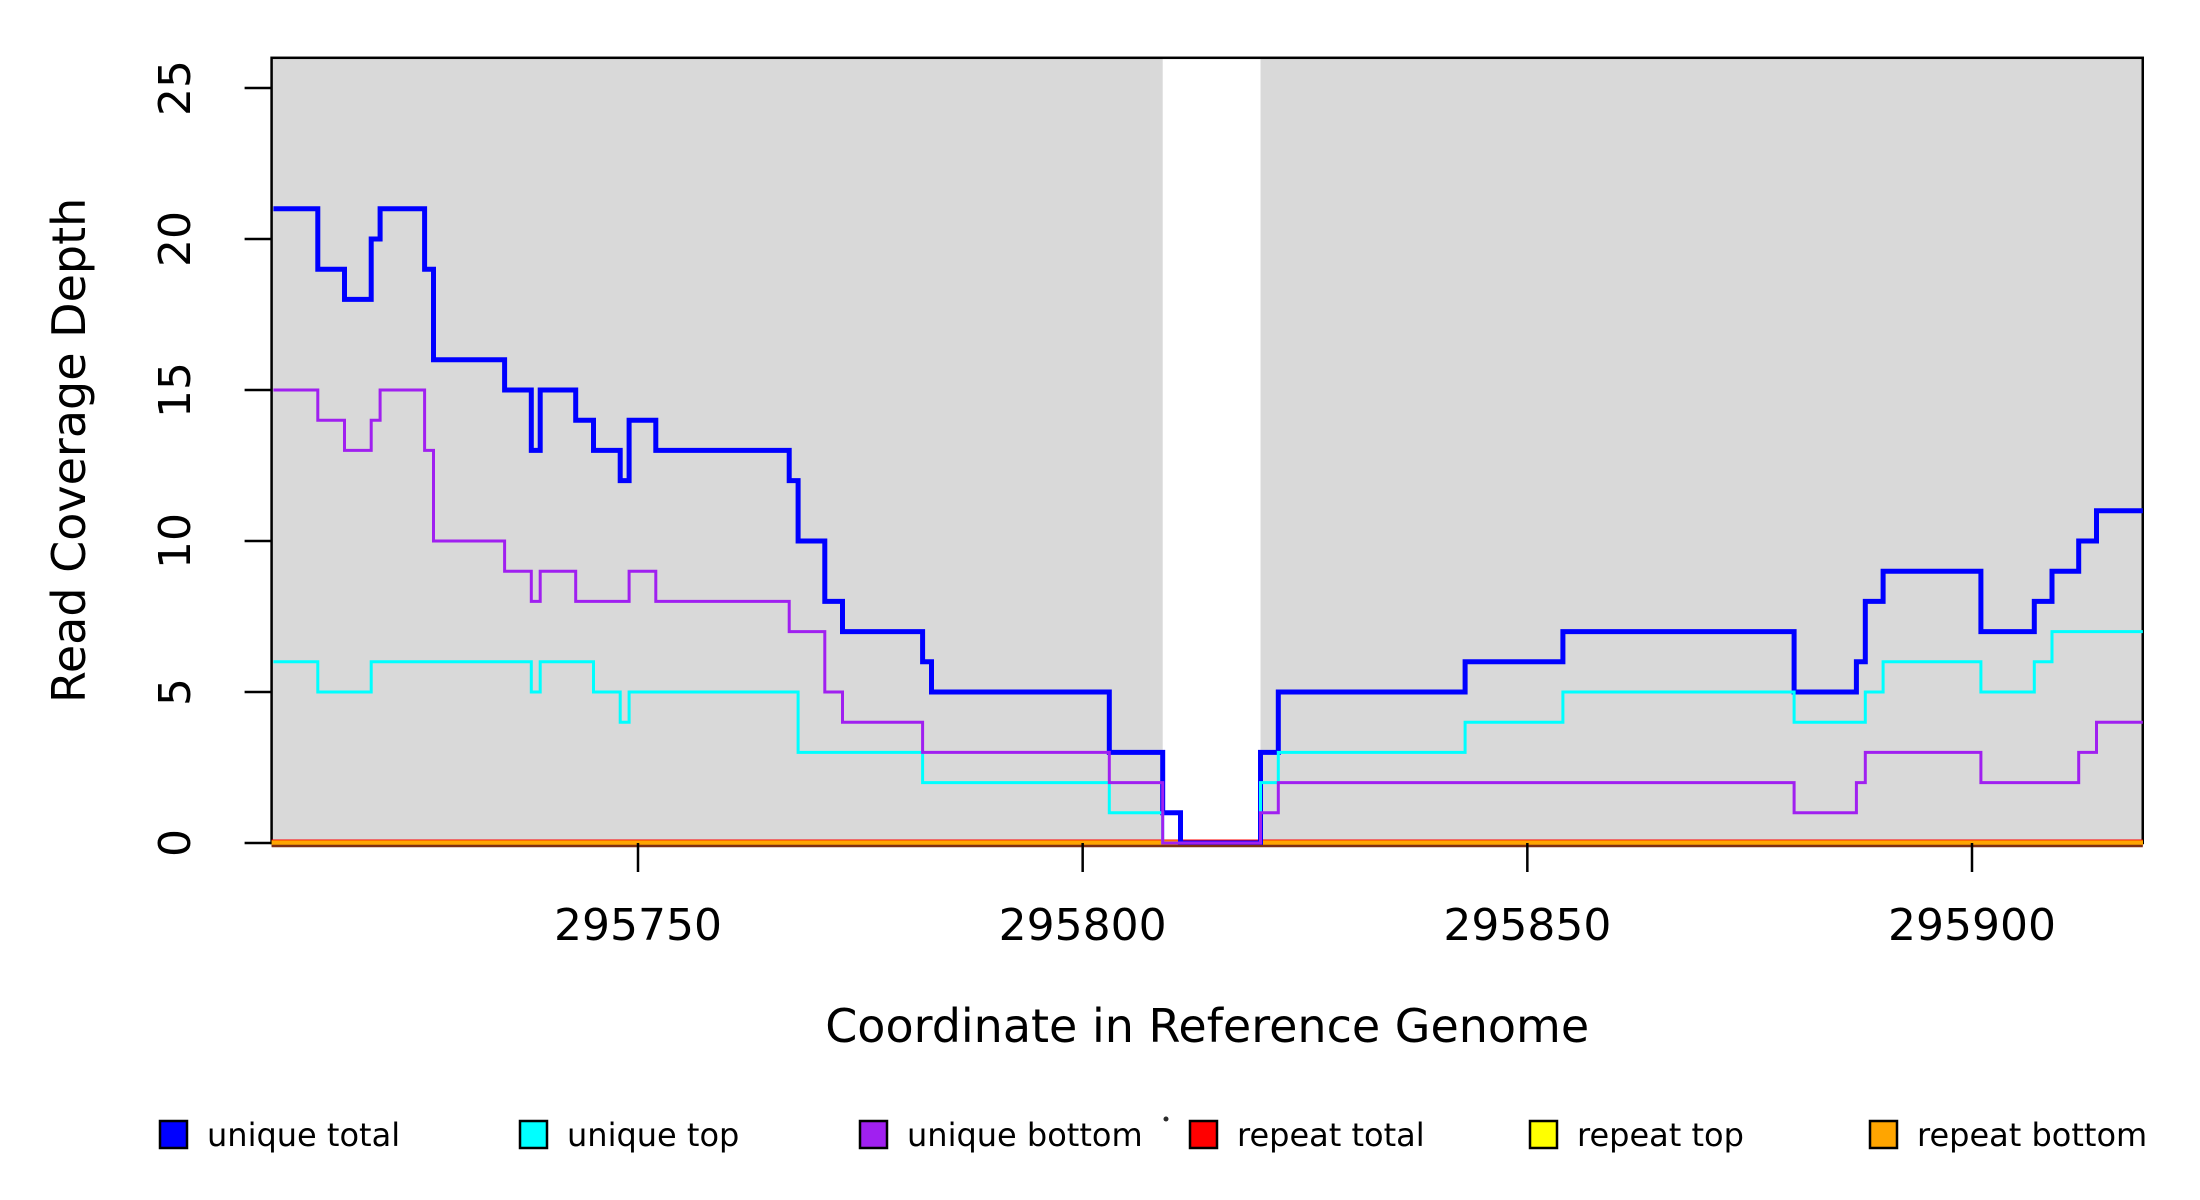 This screenshot has height=1200, width=2200. Describe the element at coordinates (175, 88) in the screenshot. I see `y-tick-label-25: 25` at that location.